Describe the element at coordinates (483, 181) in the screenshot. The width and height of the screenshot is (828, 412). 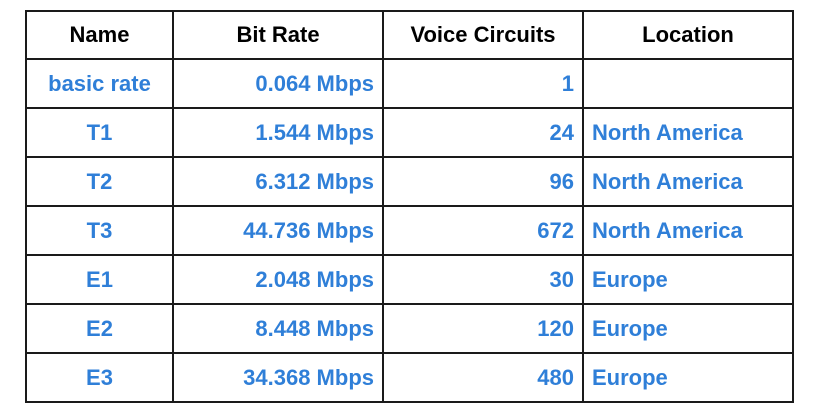
I see `cell-voice-circuits: 96` at that location.